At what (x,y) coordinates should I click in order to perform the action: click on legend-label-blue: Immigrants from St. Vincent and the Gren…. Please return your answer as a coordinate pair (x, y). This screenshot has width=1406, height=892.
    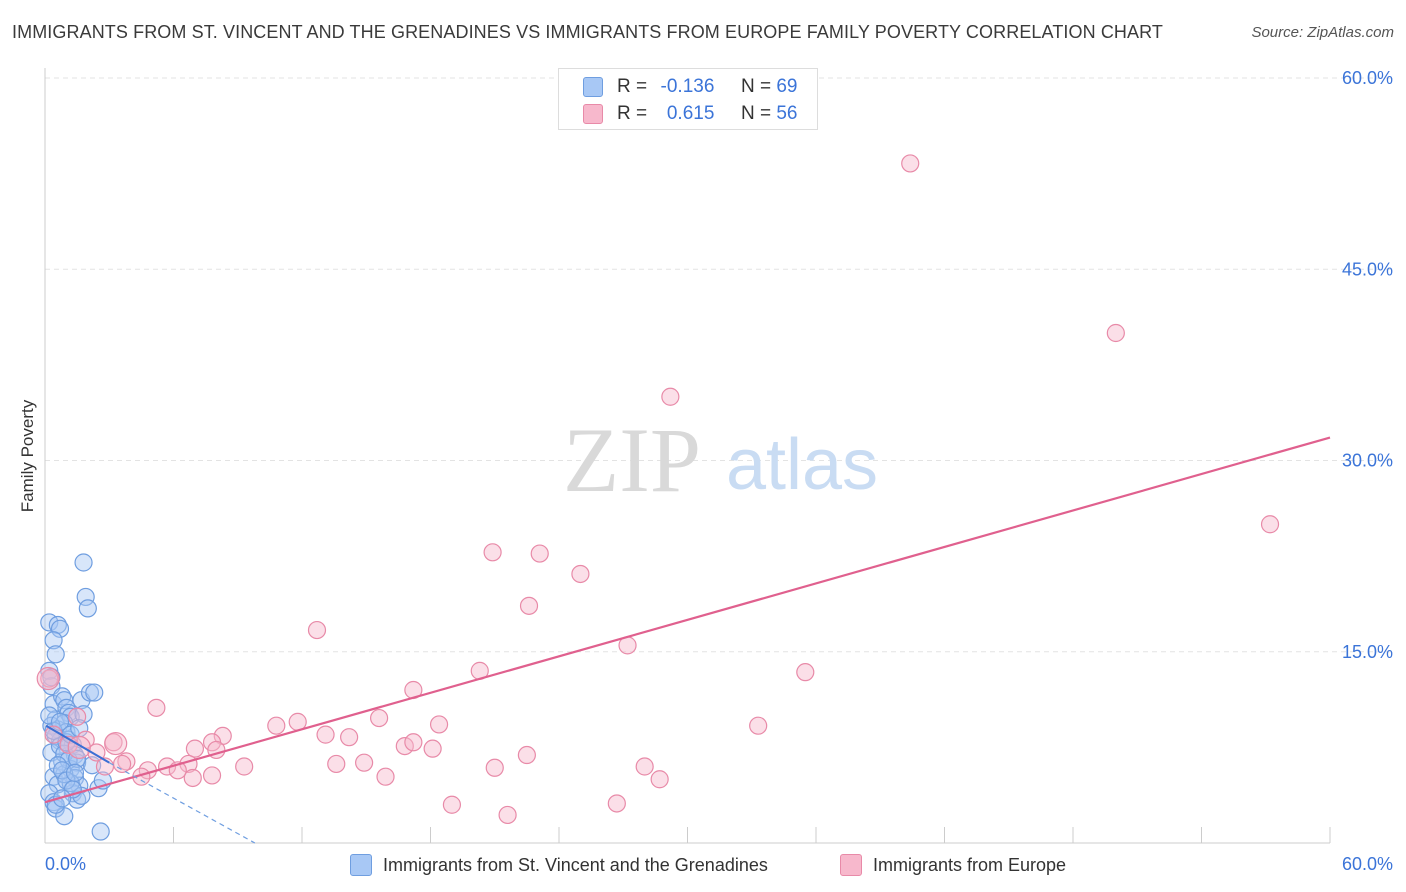
    Looking at the image, I should click on (575, 864).